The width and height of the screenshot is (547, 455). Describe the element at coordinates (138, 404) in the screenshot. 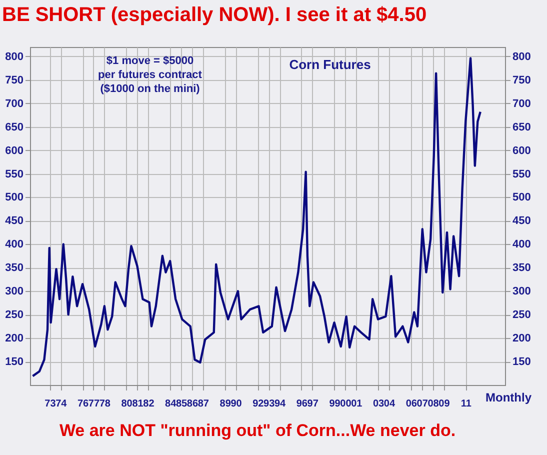

I see `x-tick-label: 81` at that location.